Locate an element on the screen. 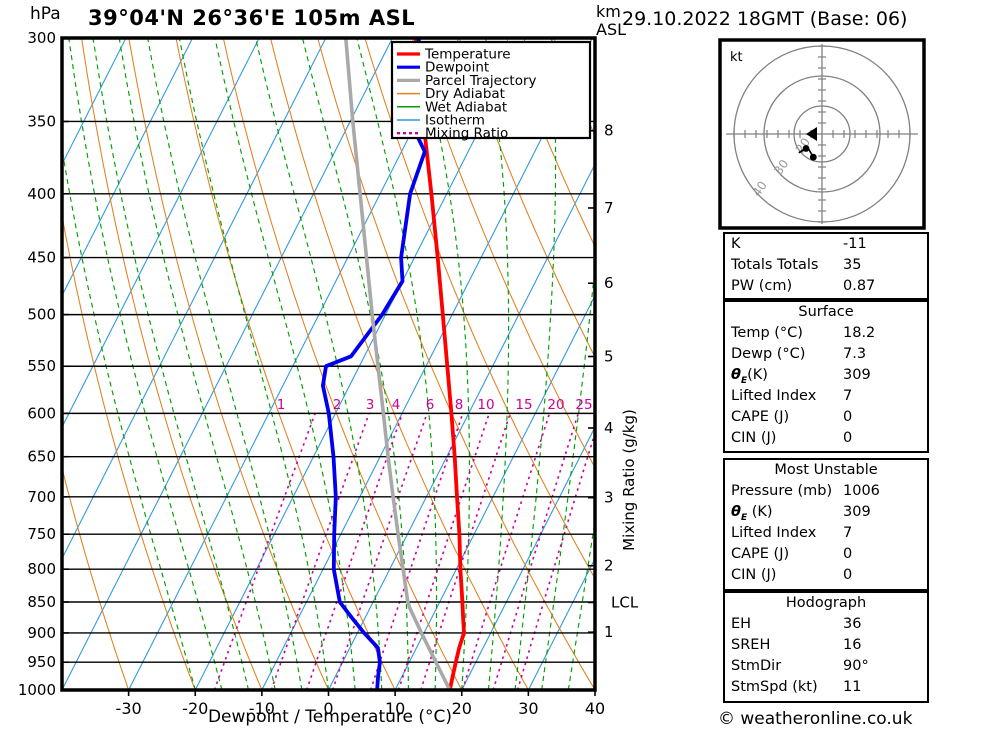 The image size is (1000, 733). profile-curves is located at coordinates (393, 364).